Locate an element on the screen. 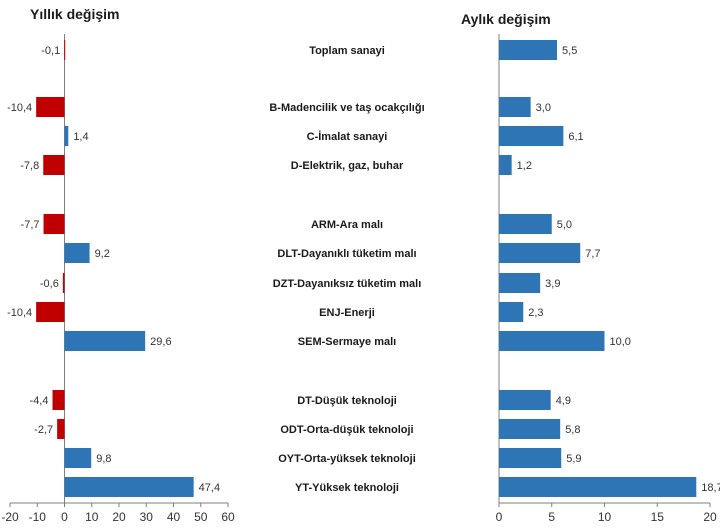  left-data-label: 9,8 is located at coordinates (103, 459).